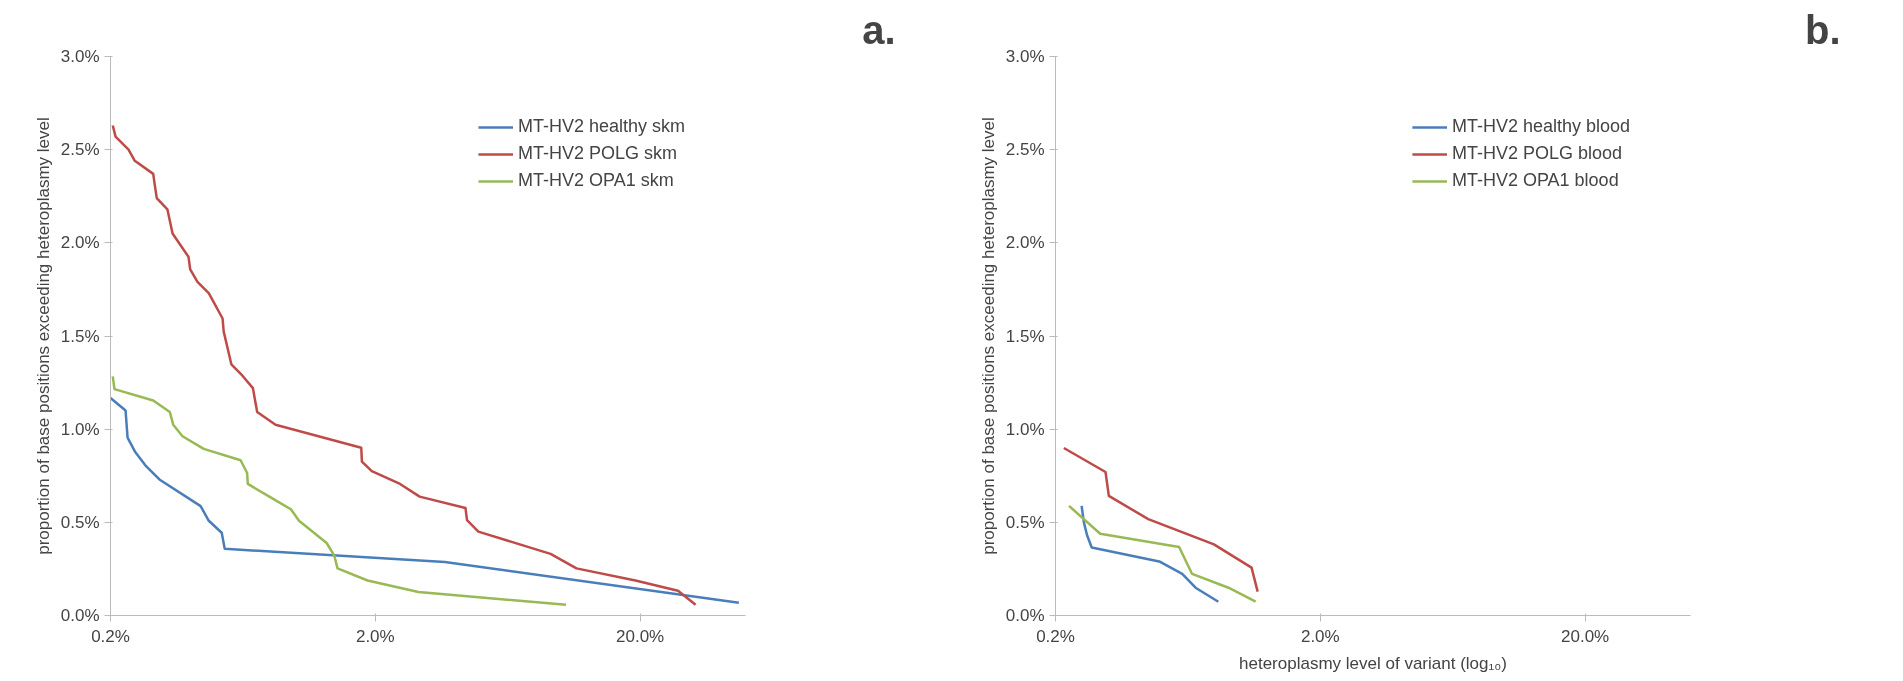  Describe the element at coordinates (597, 153) in the screenshot. I see `legend-label: MT-HV2 POLG skm` at that location.